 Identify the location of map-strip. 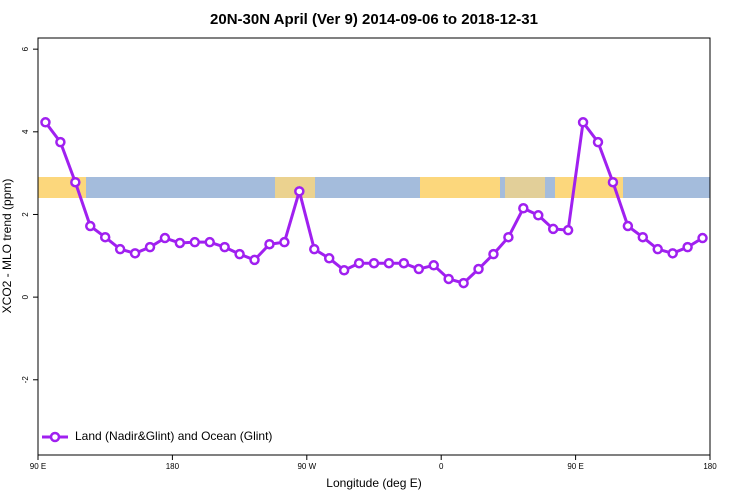
(374, 187).